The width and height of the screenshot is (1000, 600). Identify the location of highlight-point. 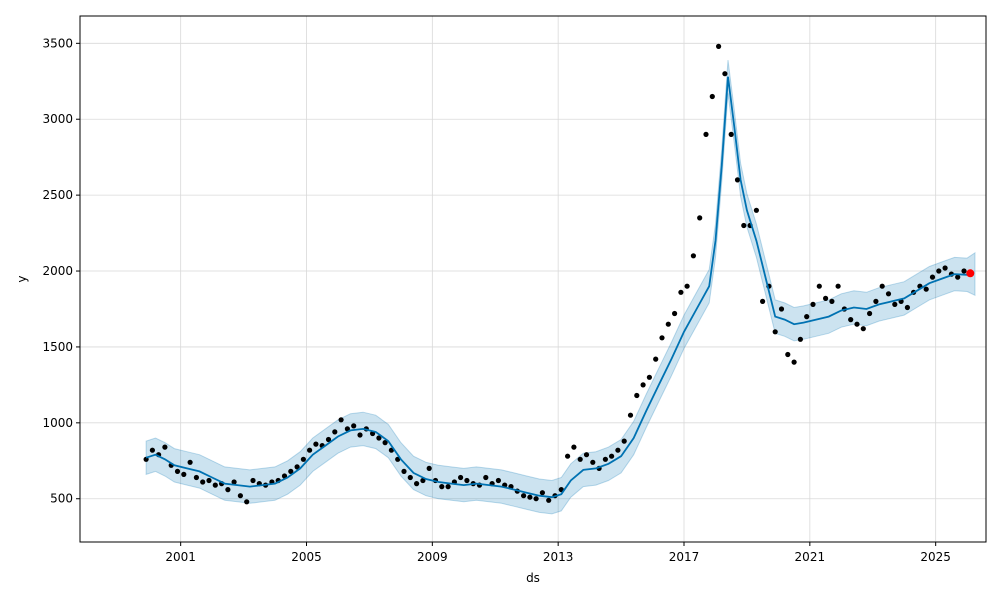
(970, 273).